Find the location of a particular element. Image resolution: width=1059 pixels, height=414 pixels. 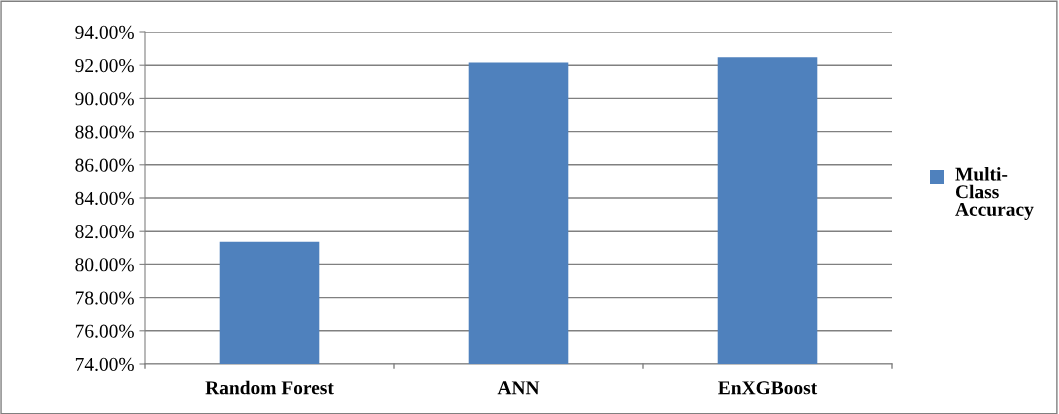

y-tick-label: 86.00% is located at coordinates (104, 165).